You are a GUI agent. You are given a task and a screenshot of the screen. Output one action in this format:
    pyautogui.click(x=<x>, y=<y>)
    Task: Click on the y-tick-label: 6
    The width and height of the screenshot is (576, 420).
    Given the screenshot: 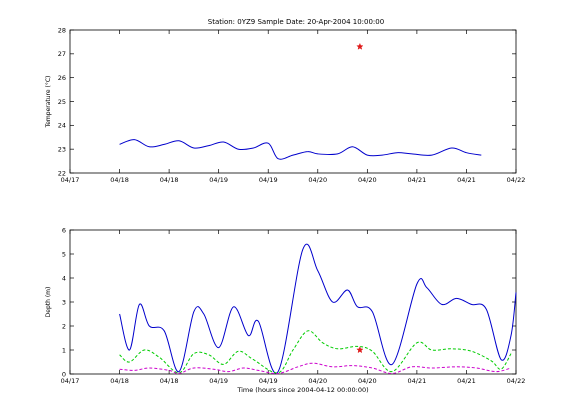 What is the action you would take?
    pyautogui.click(x=64, y=230)
    